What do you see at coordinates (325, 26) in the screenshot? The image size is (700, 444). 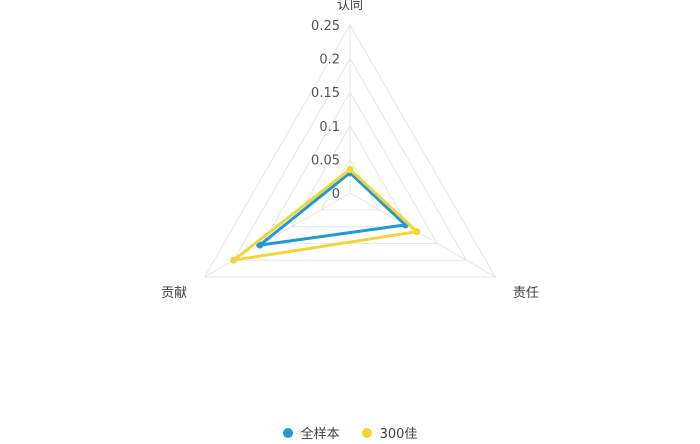 I see `tick-label-5: 0.25` at bounding box center [325, 26].